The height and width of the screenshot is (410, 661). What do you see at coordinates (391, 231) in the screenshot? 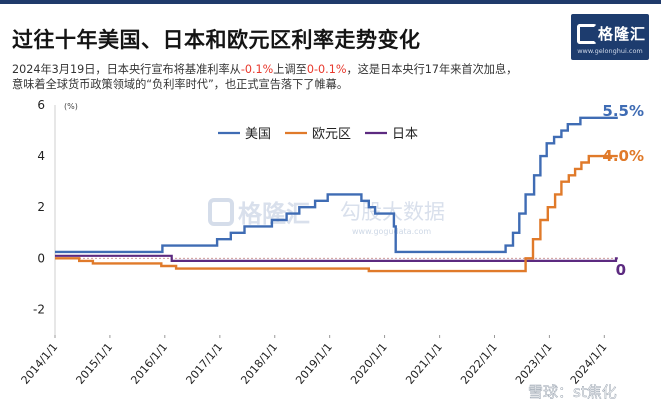
I see `watermark-url: www.gogudata.com` at bounding box center [391, 231].